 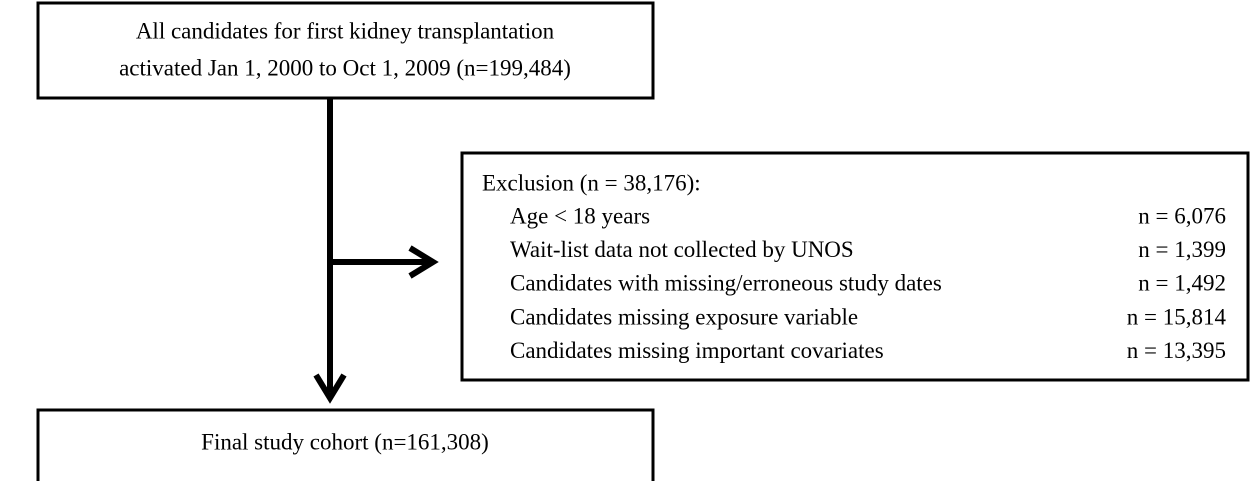 I want to click on exclusion-item-count: n = 1,492, so click(x=1182, y=283).